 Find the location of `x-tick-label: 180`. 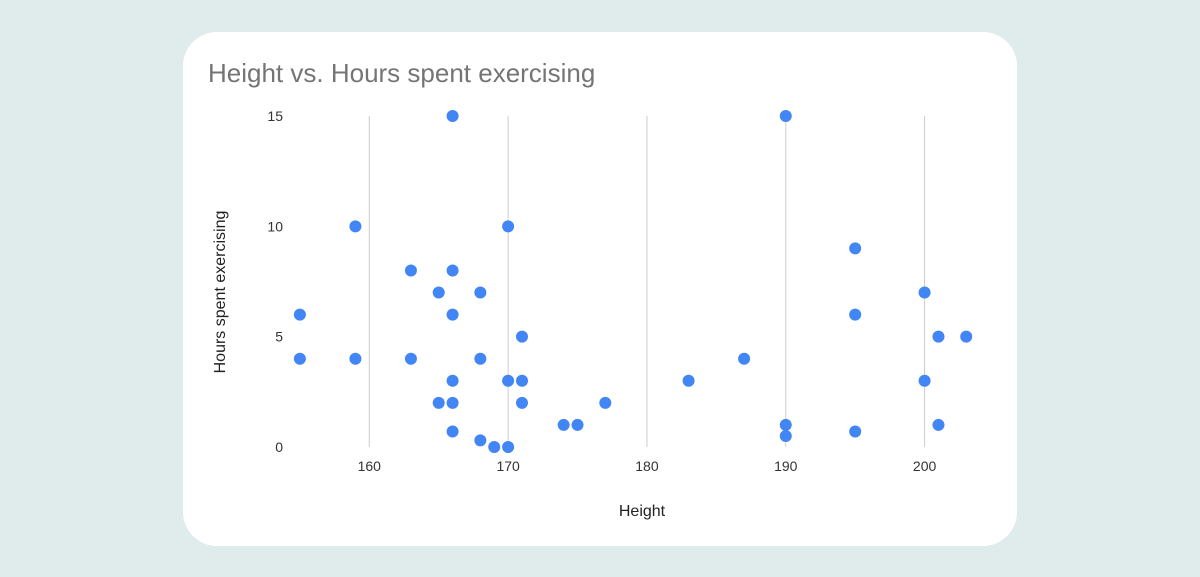

x-tick-label: 180 is located at coordinates (647, 466).